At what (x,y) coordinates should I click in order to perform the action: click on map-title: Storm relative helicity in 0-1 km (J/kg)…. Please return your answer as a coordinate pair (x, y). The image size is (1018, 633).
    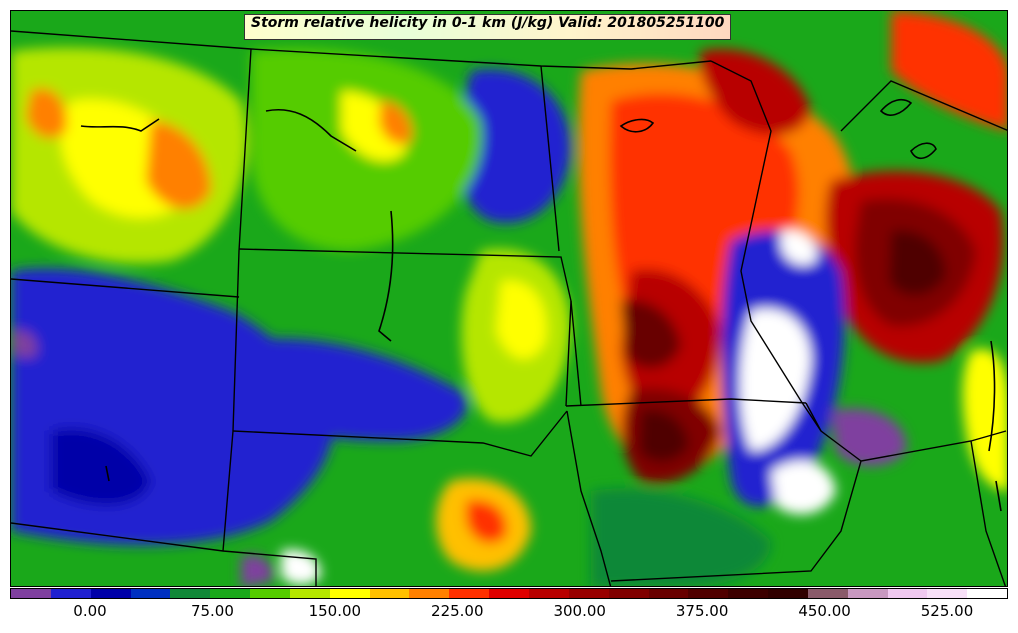
    Looking at the image, I should click on (488, 27).